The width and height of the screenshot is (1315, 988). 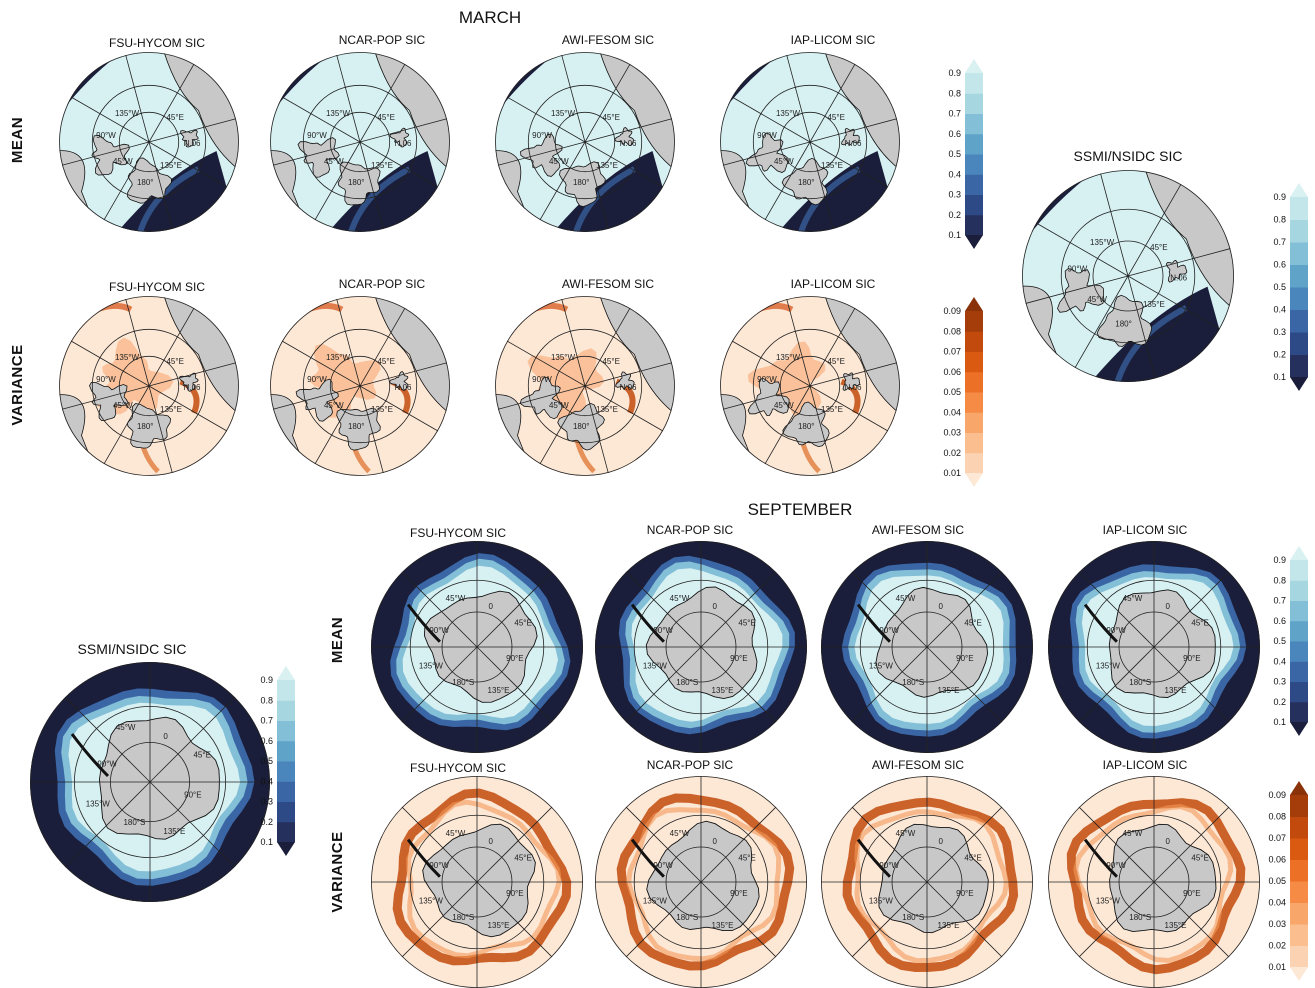 I want to click on march-mean-map-1: 45°E N.06 135°E 180° 45°W 90°W 135°W, so click(x=149, y=142).